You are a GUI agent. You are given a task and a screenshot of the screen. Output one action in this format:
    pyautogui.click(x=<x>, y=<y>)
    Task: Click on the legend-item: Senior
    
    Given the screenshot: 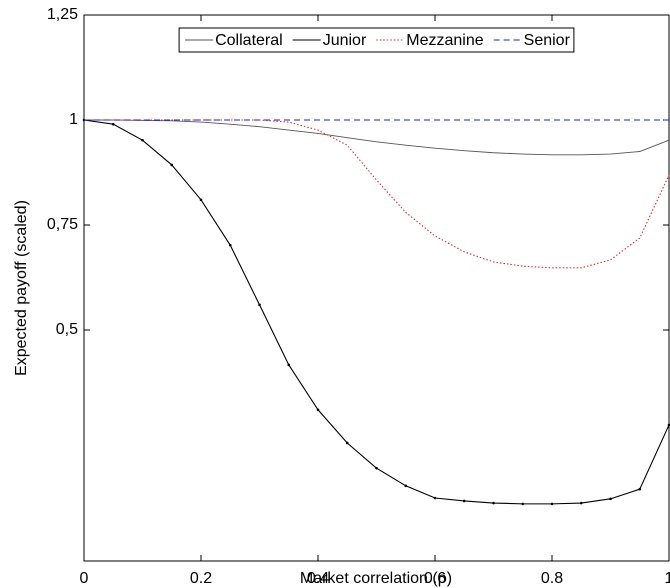 What is the action you would take?
    pyautogui.click(x=532, y=40)
    